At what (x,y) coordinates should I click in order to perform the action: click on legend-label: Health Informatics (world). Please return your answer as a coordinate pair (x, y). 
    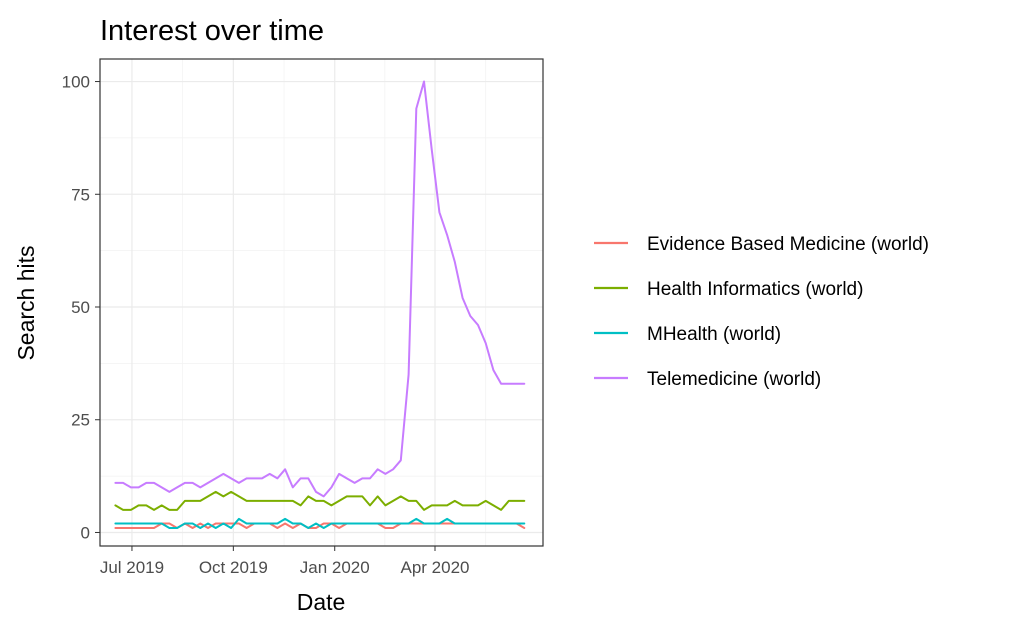
    Looking at the image, I should click on (755, 289).